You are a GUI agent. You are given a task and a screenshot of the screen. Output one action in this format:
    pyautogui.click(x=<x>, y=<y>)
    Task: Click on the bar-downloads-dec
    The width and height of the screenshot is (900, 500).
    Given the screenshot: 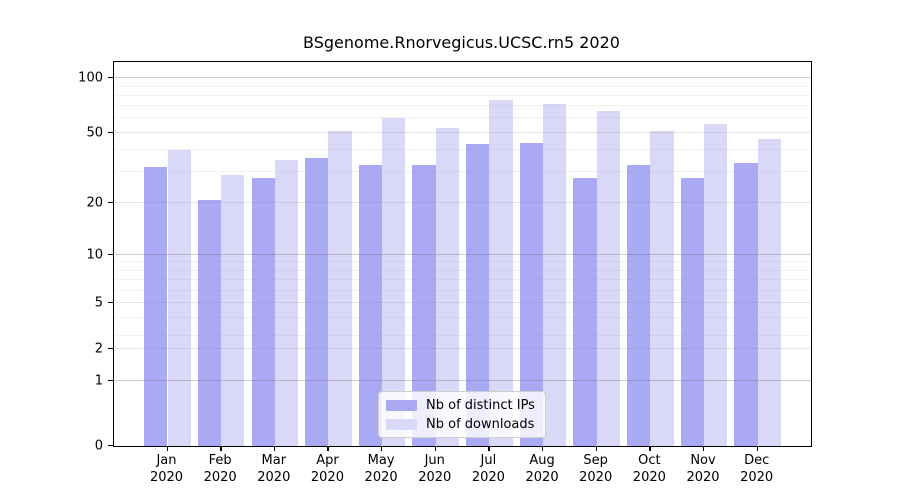 What is the action you would take?
    pyautogui.click(x=769, y=292)
    